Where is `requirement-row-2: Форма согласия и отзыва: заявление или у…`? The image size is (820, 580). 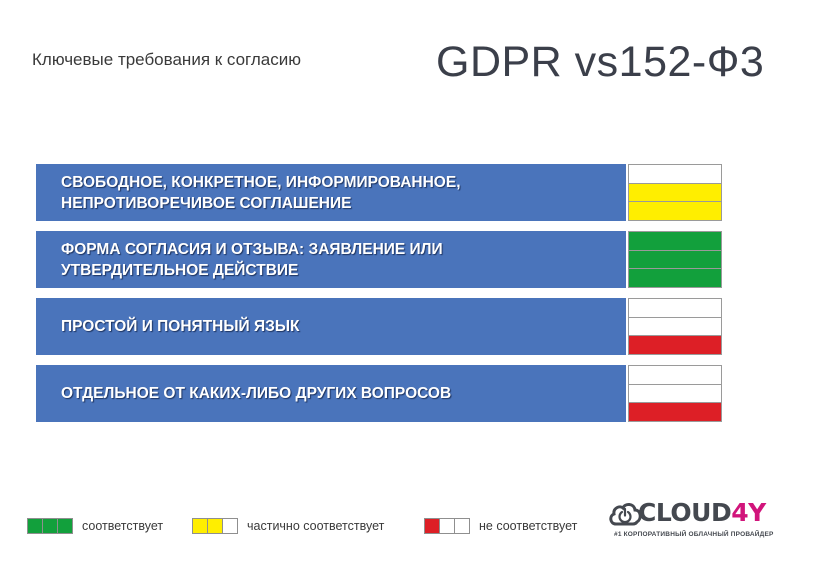
requirement-row-2: Форма согласия и отзыва: заявление или у… is located at coordinates (379, 260).